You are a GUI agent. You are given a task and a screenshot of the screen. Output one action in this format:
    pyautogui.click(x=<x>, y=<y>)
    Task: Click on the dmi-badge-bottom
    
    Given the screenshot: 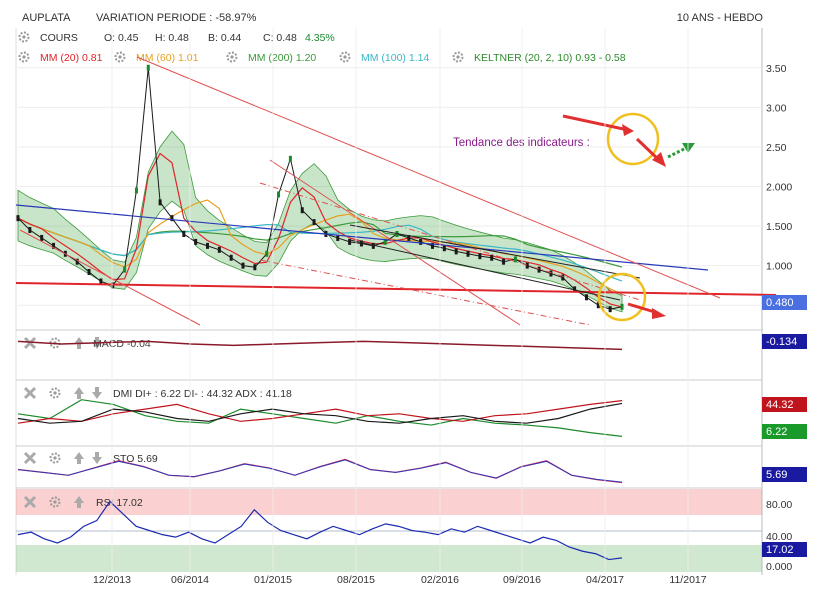 What is the action you would take?
    pyautogui.click(x=784, y=431)
    